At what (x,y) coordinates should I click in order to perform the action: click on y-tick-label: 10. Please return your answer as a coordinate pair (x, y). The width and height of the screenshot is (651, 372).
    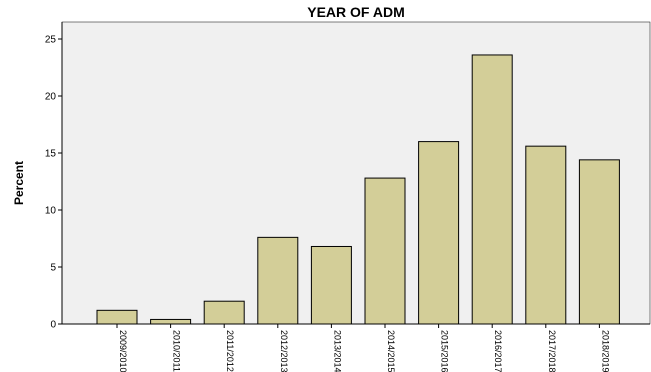
    Looking at the image, I should click on (51, 211).